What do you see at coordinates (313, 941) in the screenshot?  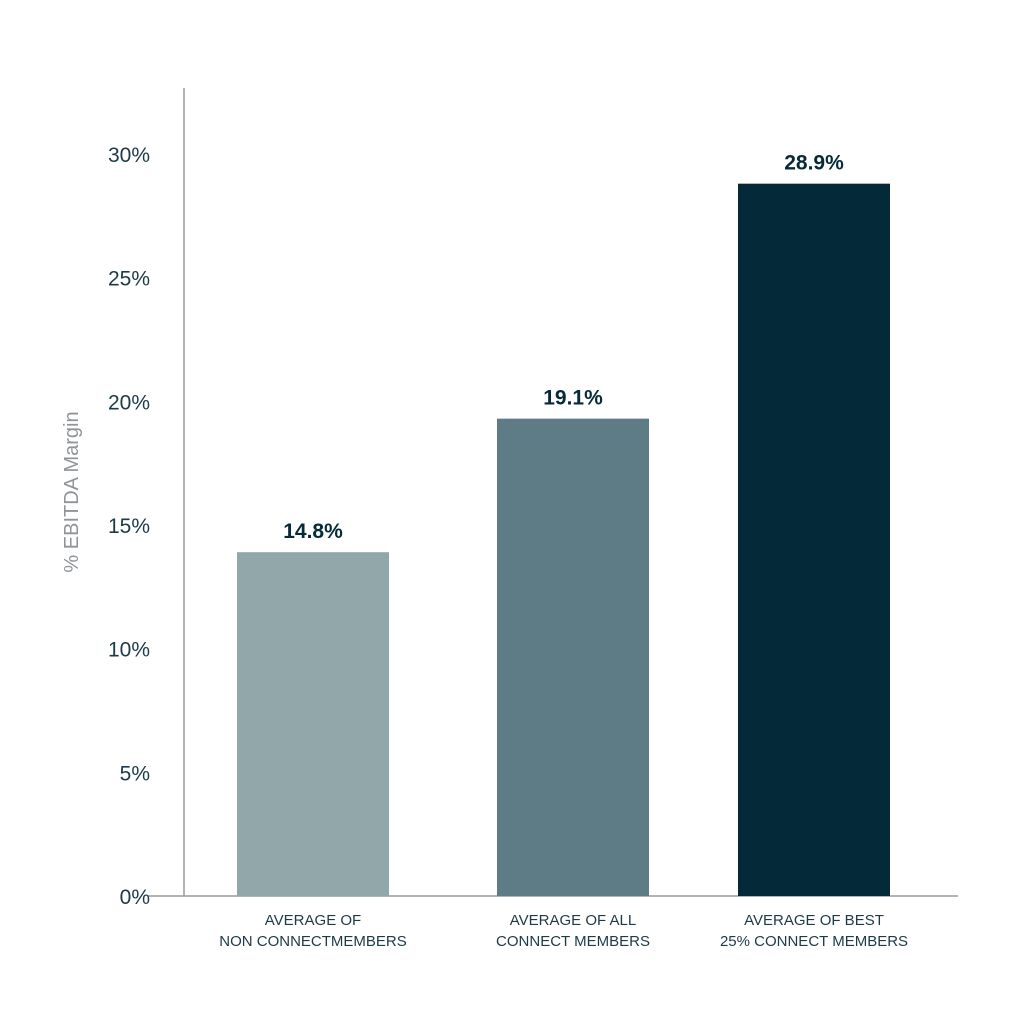 I see `category-label-line: NON CONNECTMEMBERS` at bounding box center [313, 941].